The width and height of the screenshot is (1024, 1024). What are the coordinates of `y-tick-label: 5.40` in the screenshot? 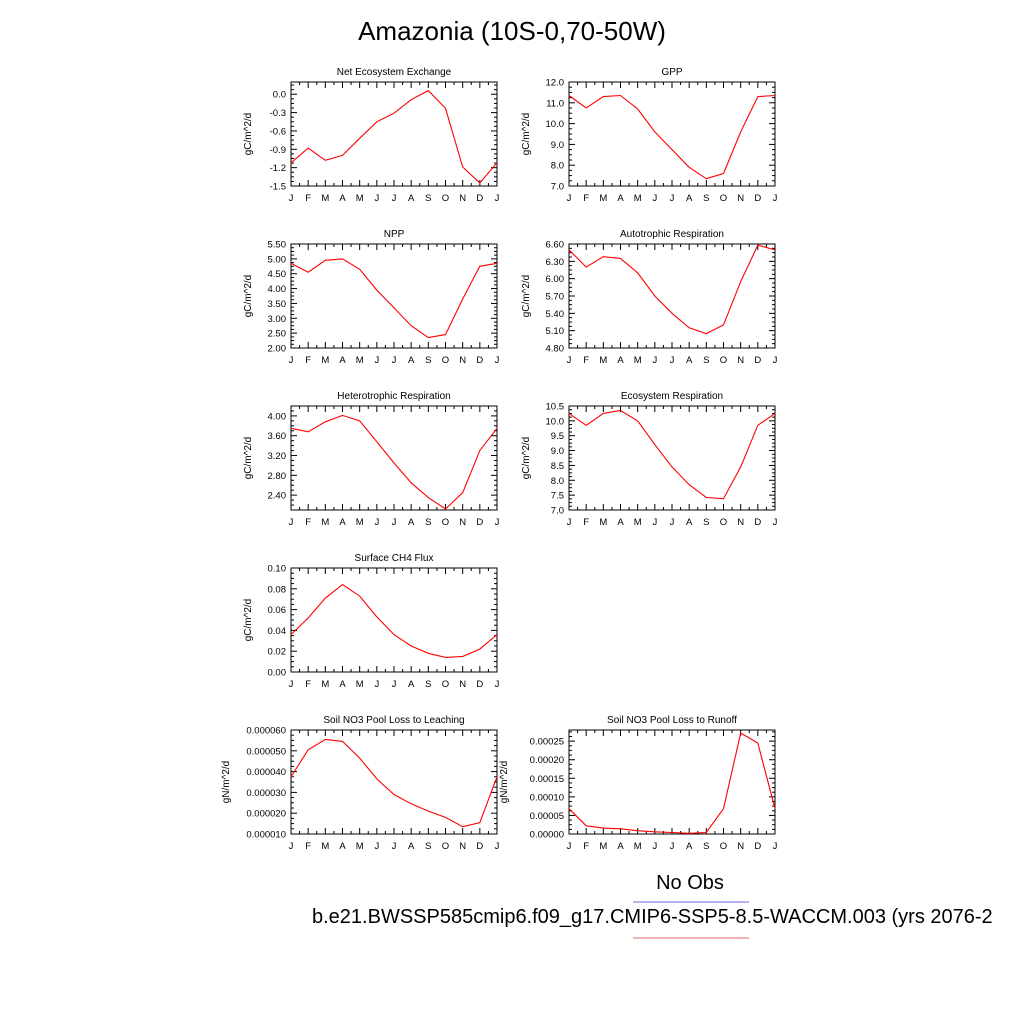 It's located at (555, 314).